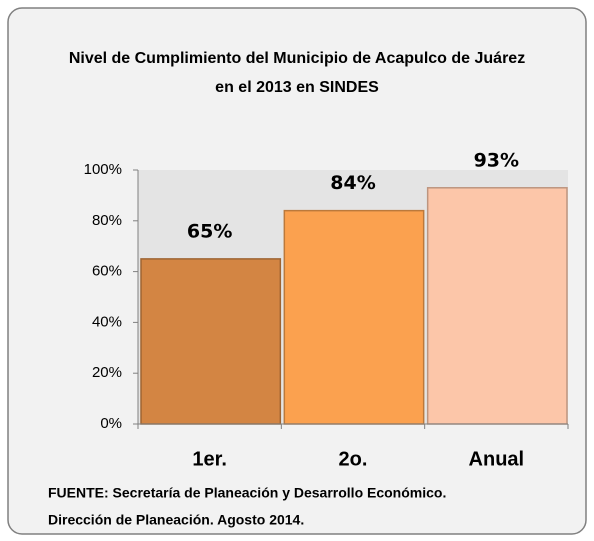 This screenshot has width=594, height=541. What do you see at coordinates (297, 87) in the screenshot?
I see `chart-title: en el 2013 en SINDES` at bounding box center [297, 87].